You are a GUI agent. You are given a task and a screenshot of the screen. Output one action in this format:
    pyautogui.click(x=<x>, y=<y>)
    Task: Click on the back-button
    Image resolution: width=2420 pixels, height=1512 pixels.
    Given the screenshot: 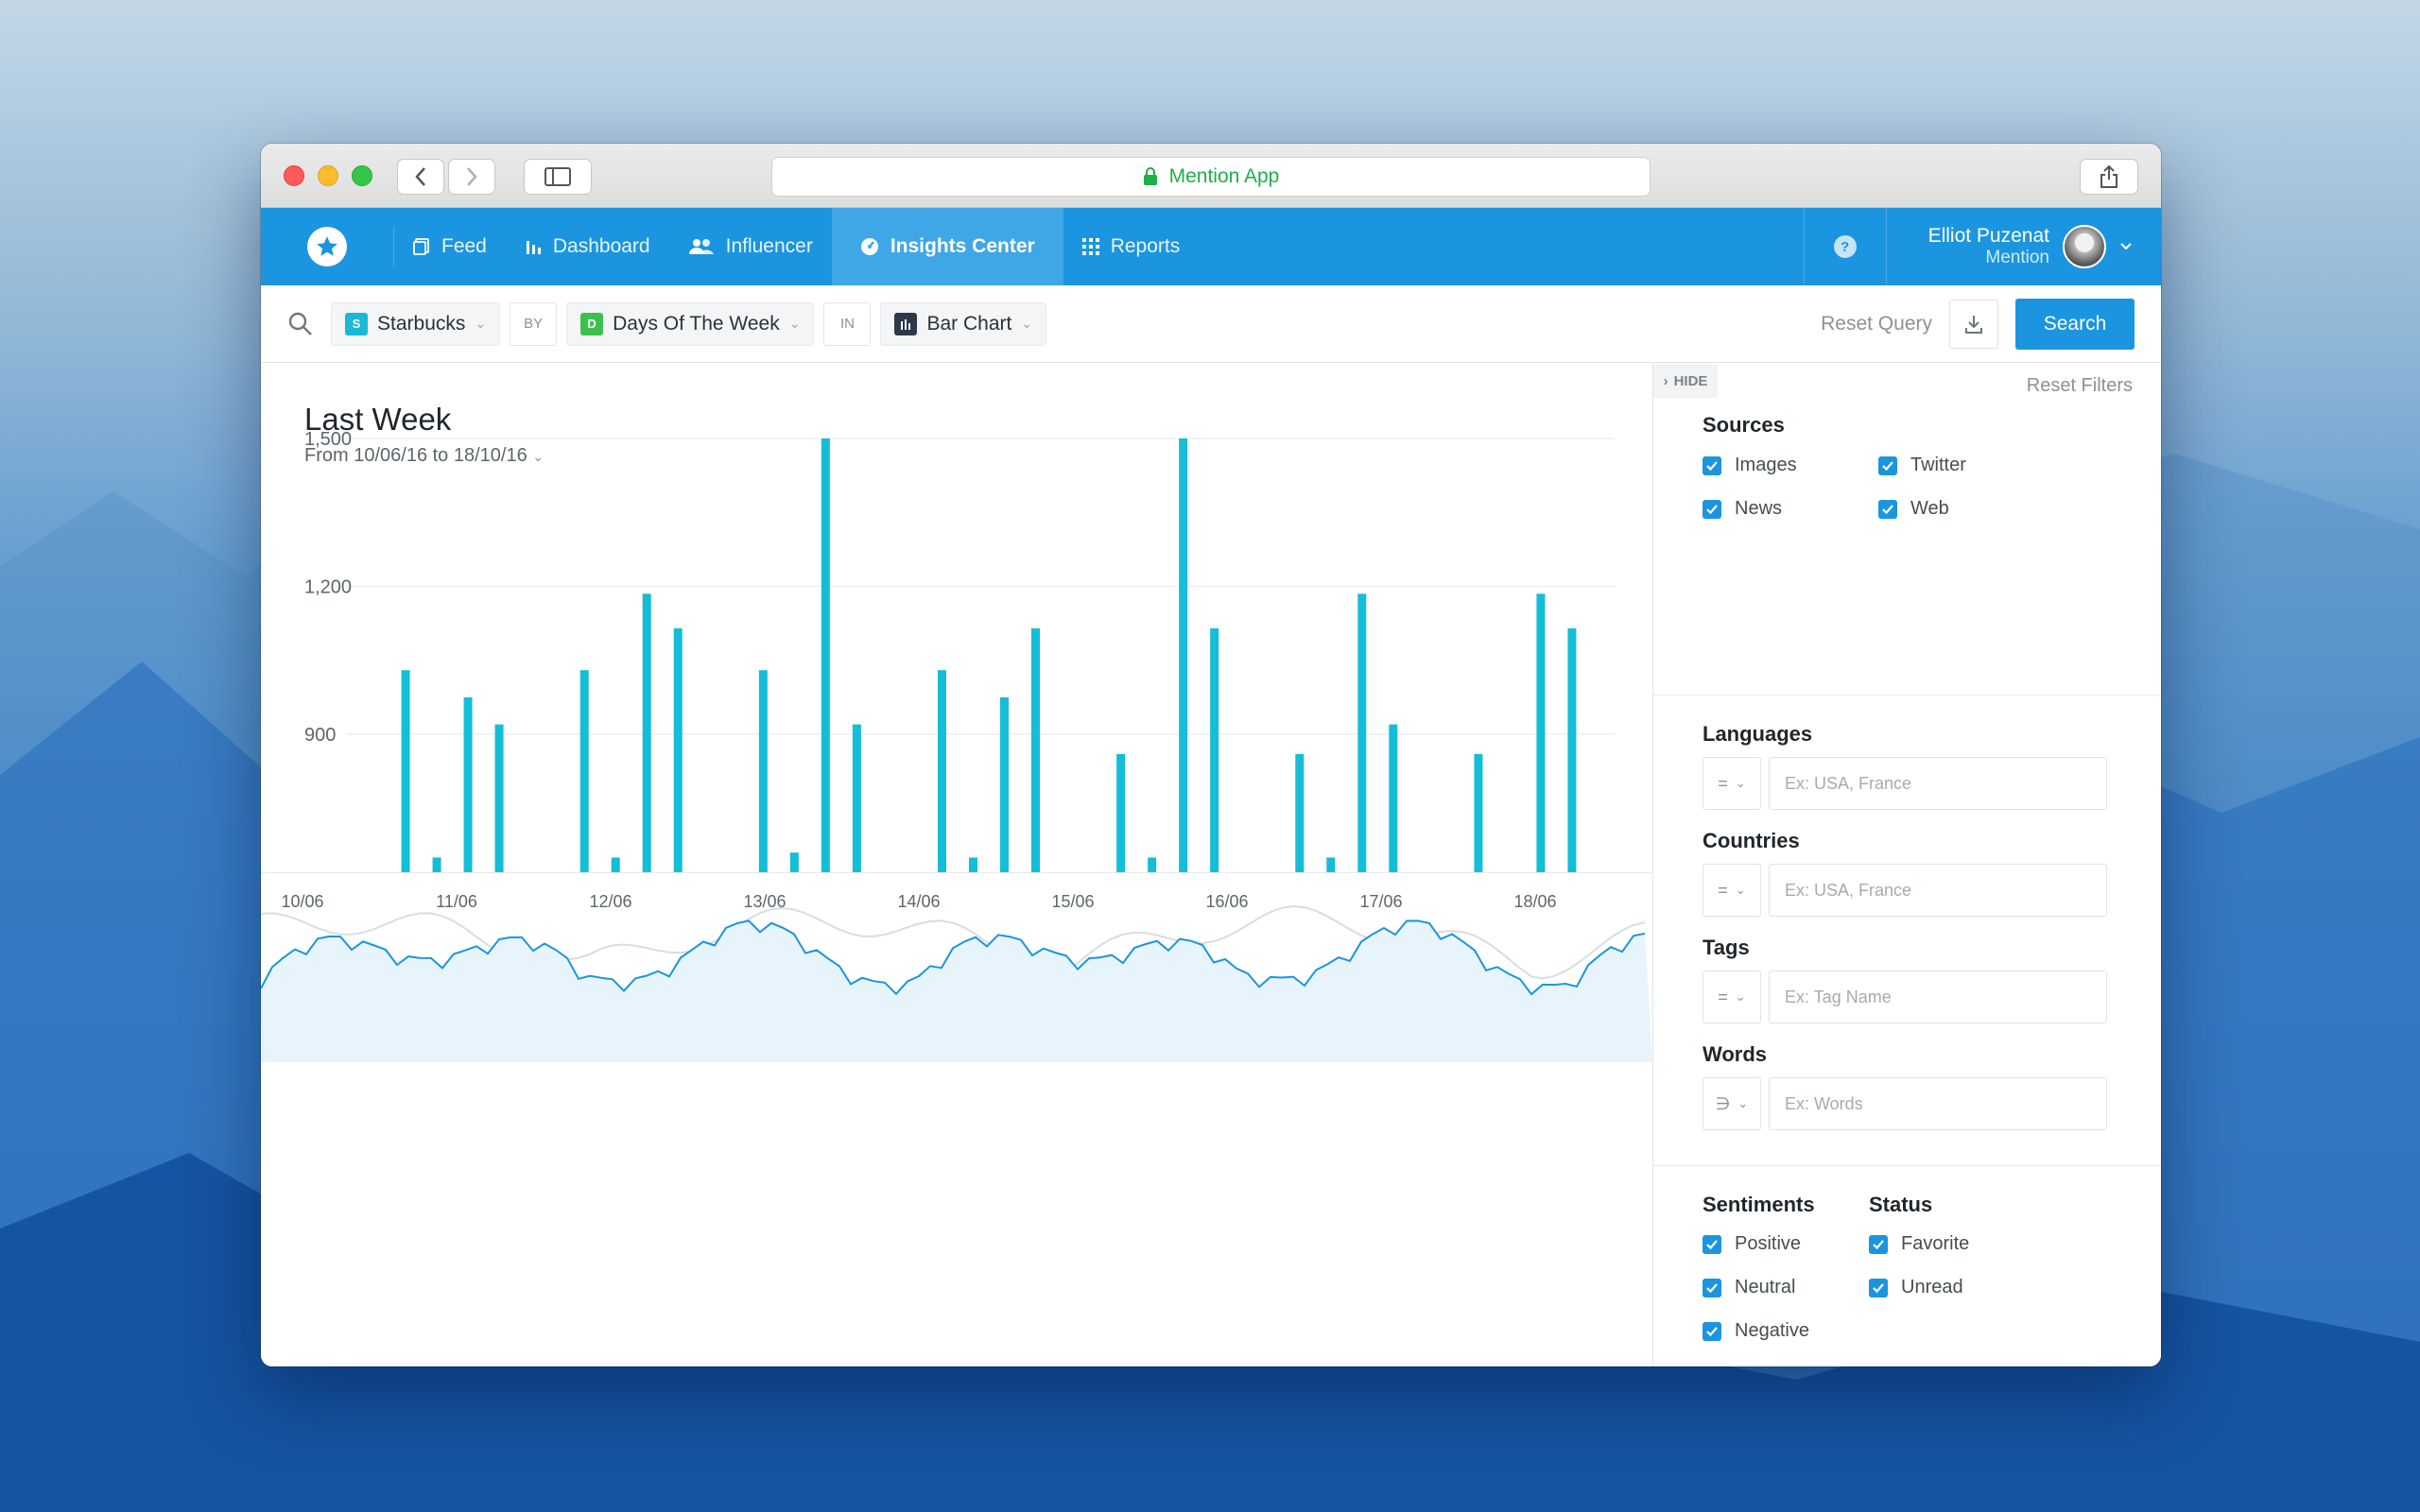 What is the action you would take?
    pyautogui.click(x=421, y=177)
    